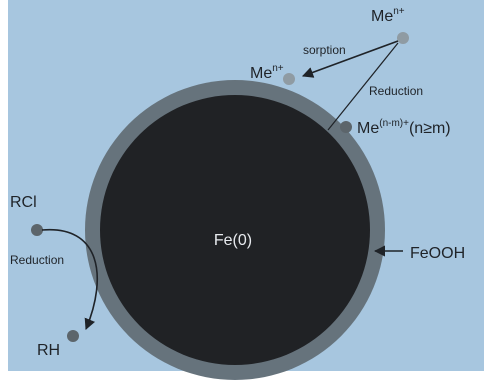 The width and height of the screenshot is (489, 380). Describe the element at coordinates (73, 336) in the screenshot. I see `rh-dot` at that location.